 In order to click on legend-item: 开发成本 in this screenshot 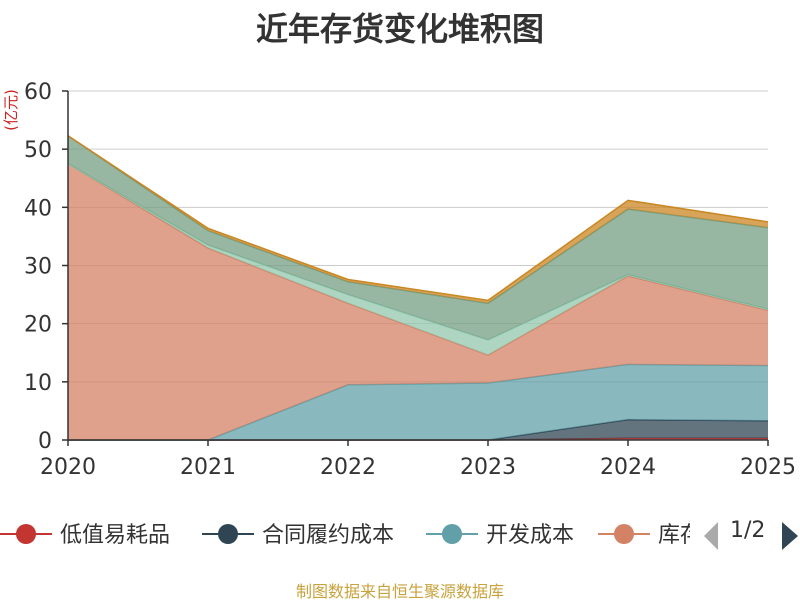, I will do `click(500, 535)`.